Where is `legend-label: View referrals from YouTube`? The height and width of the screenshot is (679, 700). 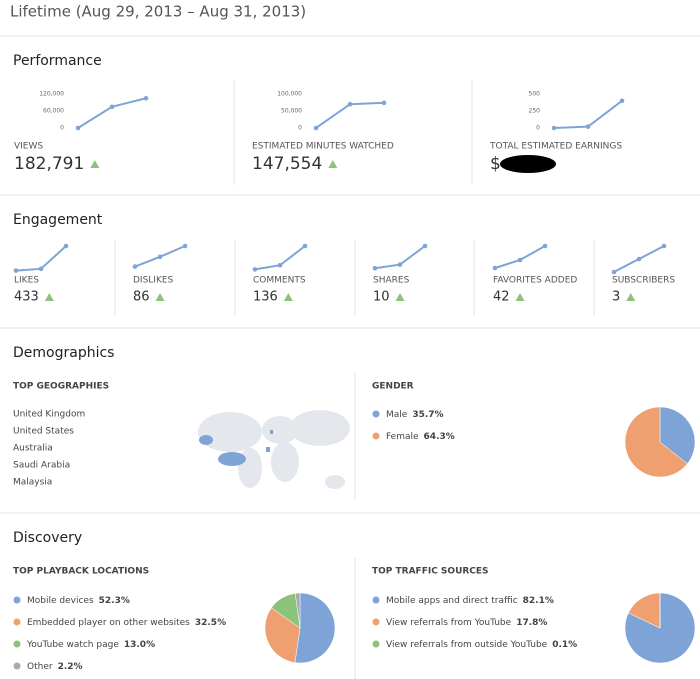 legend-label: View referrals from YouTube is located at coordinates (449, 623).